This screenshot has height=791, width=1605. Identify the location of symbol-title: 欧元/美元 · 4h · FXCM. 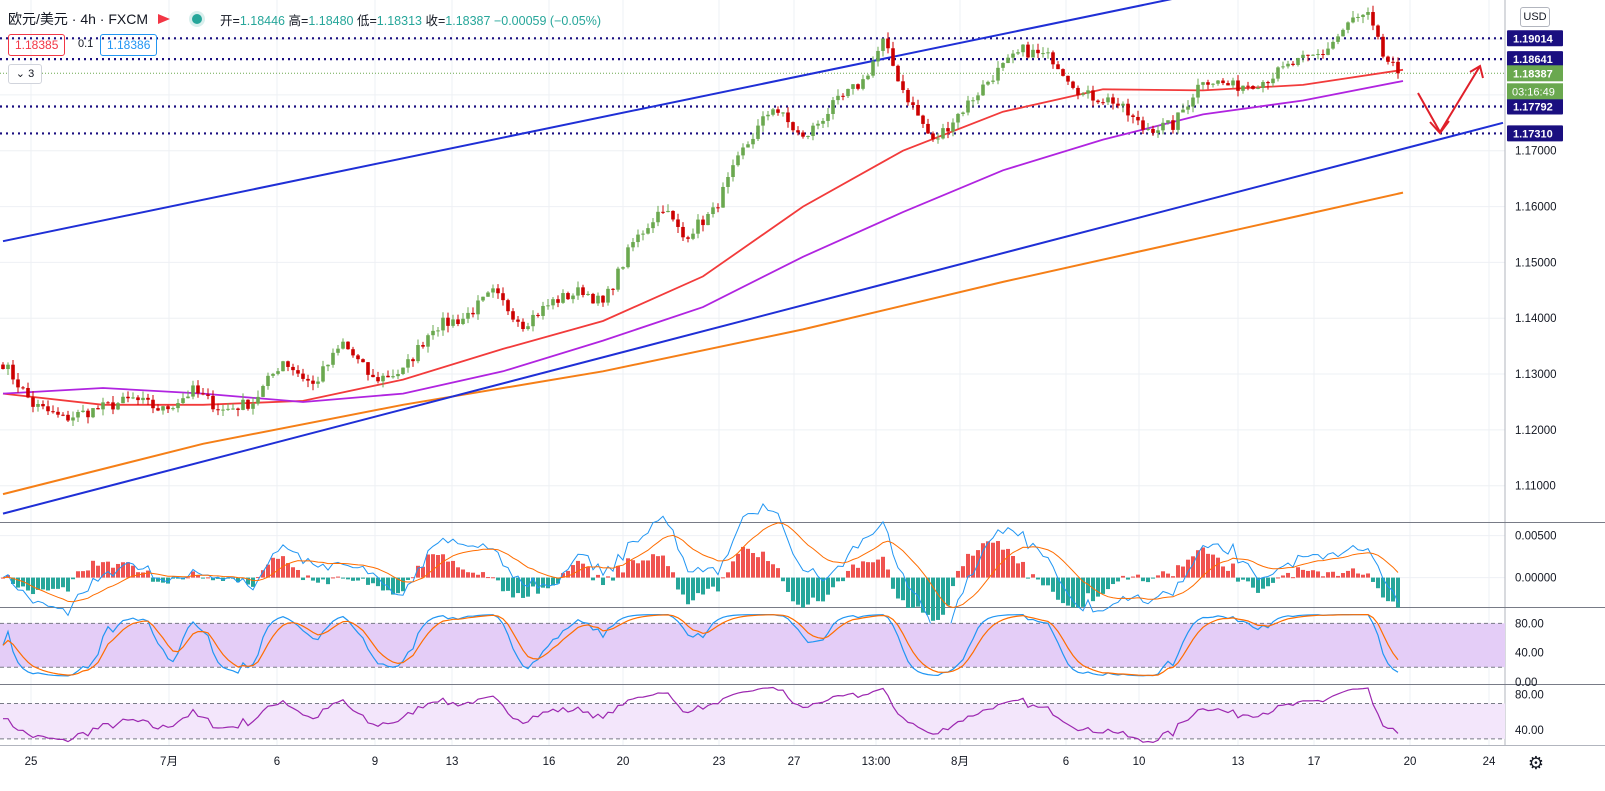
(78, 19).